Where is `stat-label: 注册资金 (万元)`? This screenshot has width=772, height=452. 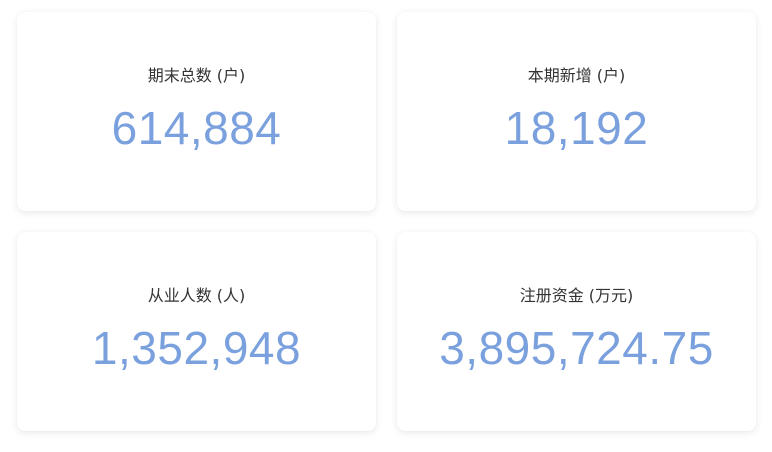 stat-label: 注册资金 (万元) is located at coordinates (576, 295).